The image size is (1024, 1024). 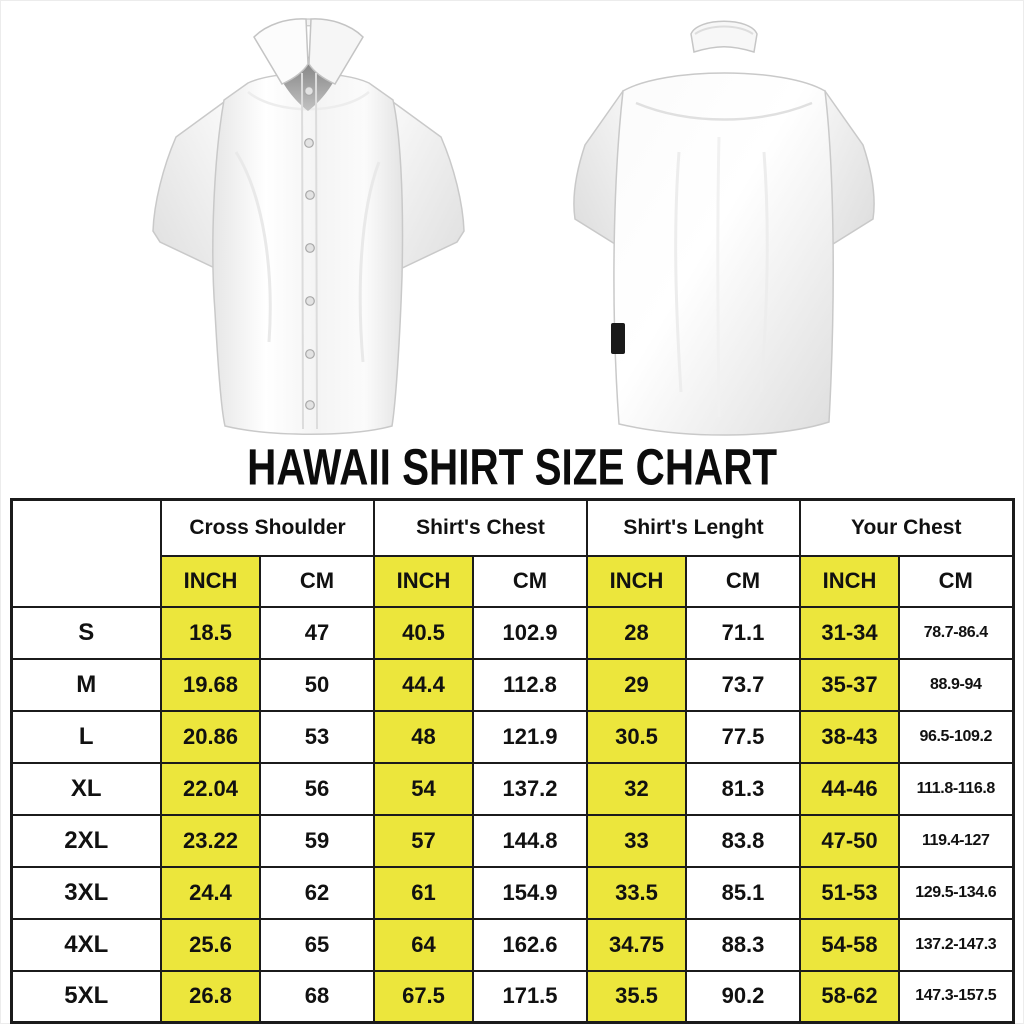 What do you see at coordinates (906, 527) in the screenshot?
I see `group-header-your-chest: Your Chest` at bounding box center [906, 527].